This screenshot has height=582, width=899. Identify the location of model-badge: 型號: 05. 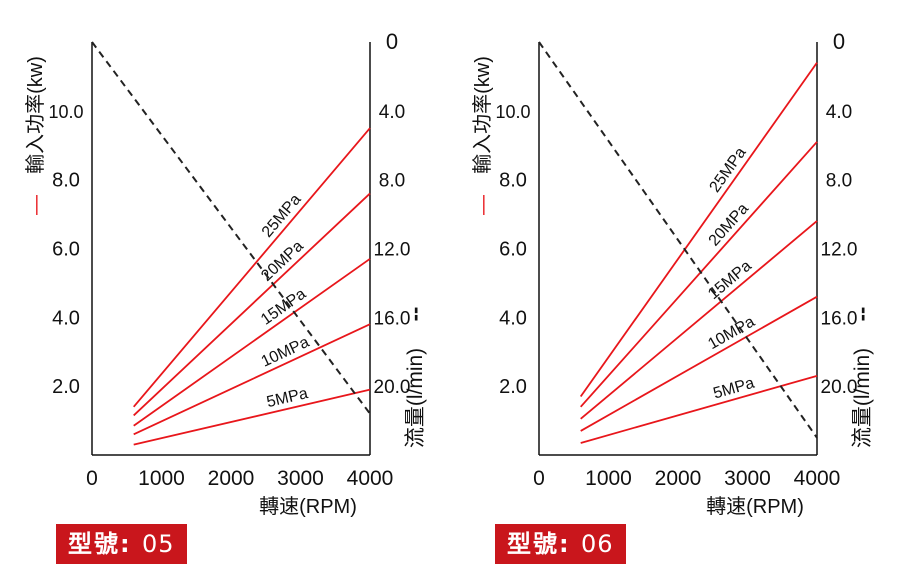
(121, 544).